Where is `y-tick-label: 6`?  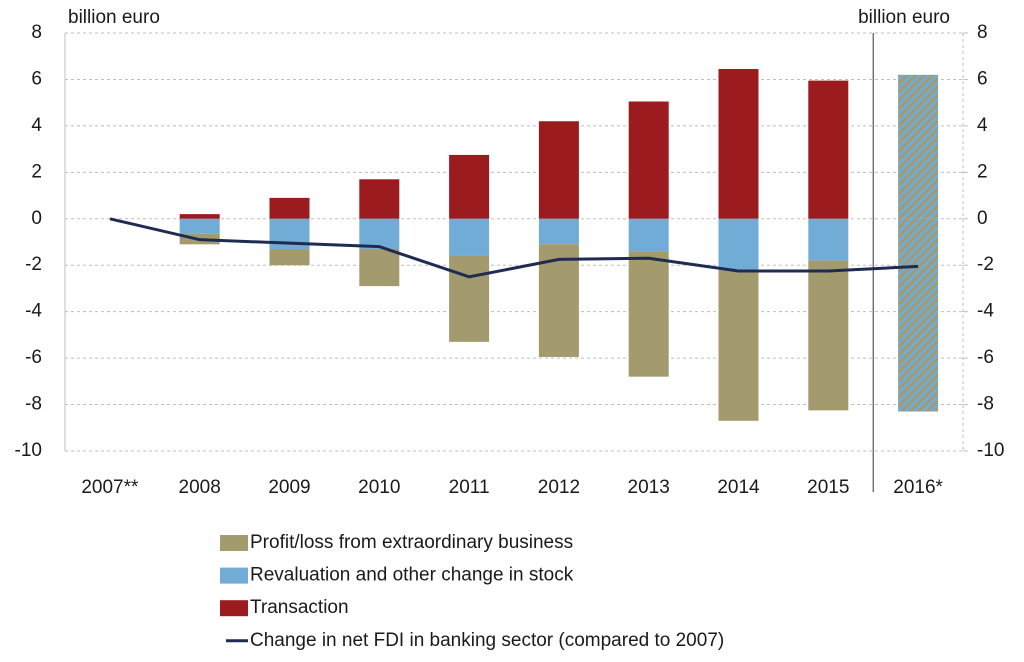
y-tick-label: 6 is located at coordinates (36, 78).